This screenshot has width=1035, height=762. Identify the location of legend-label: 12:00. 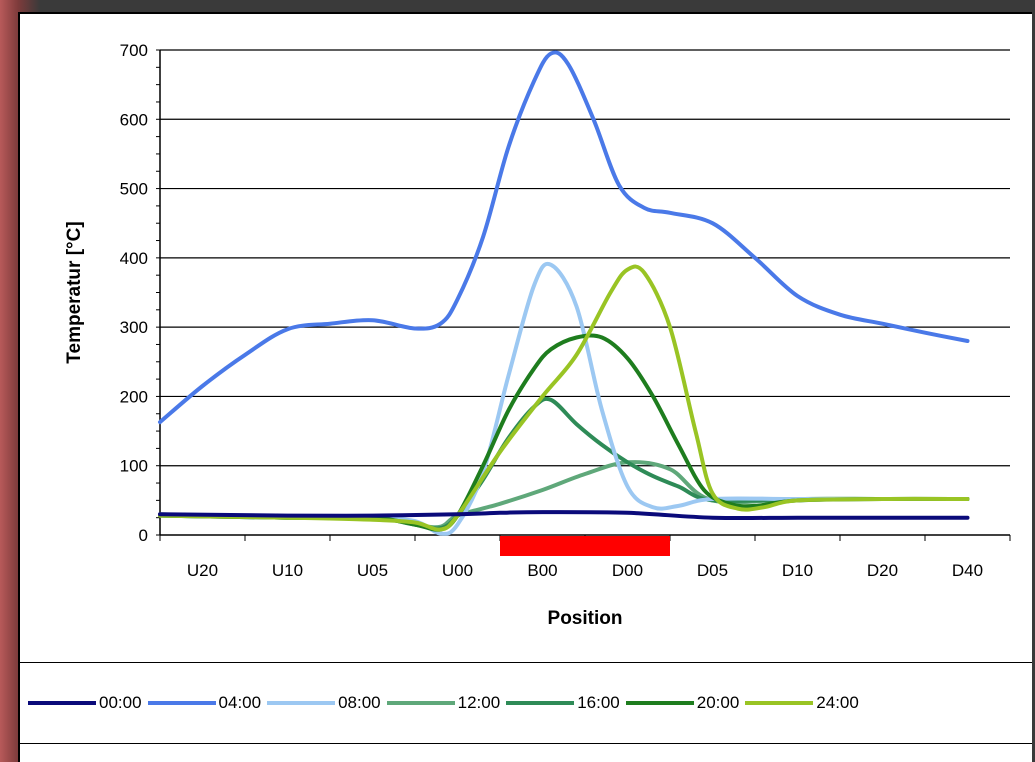
(479, 703).